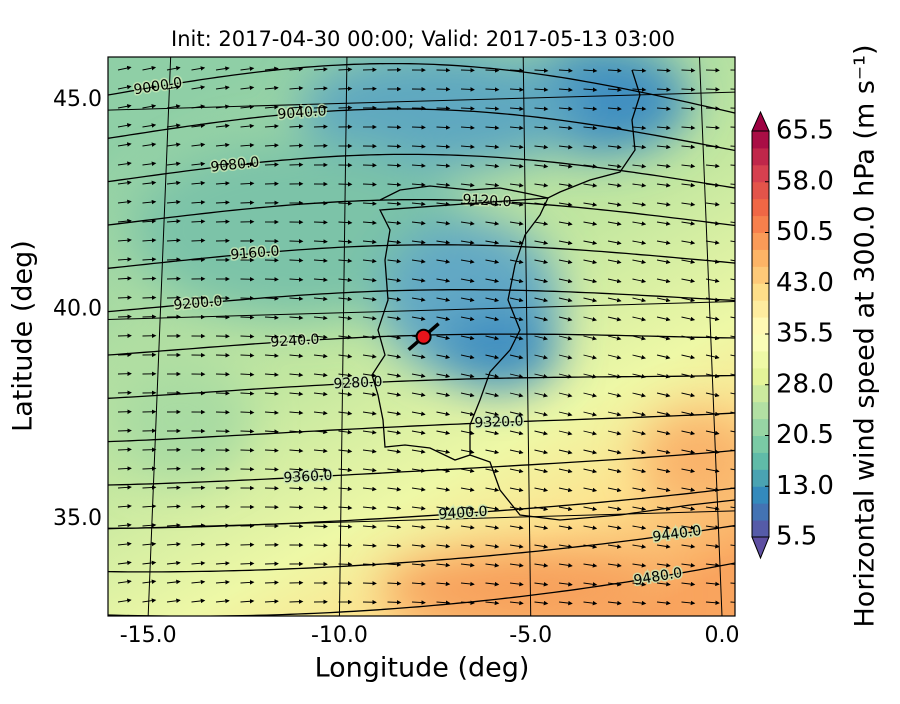 Image resolution: width=900 pixels, height=704 pixels. What do you see at coordinates (805, 283) in the screenshot?
I see `colorbar-tick-label: 43.0` at bounding box center [805, 283].